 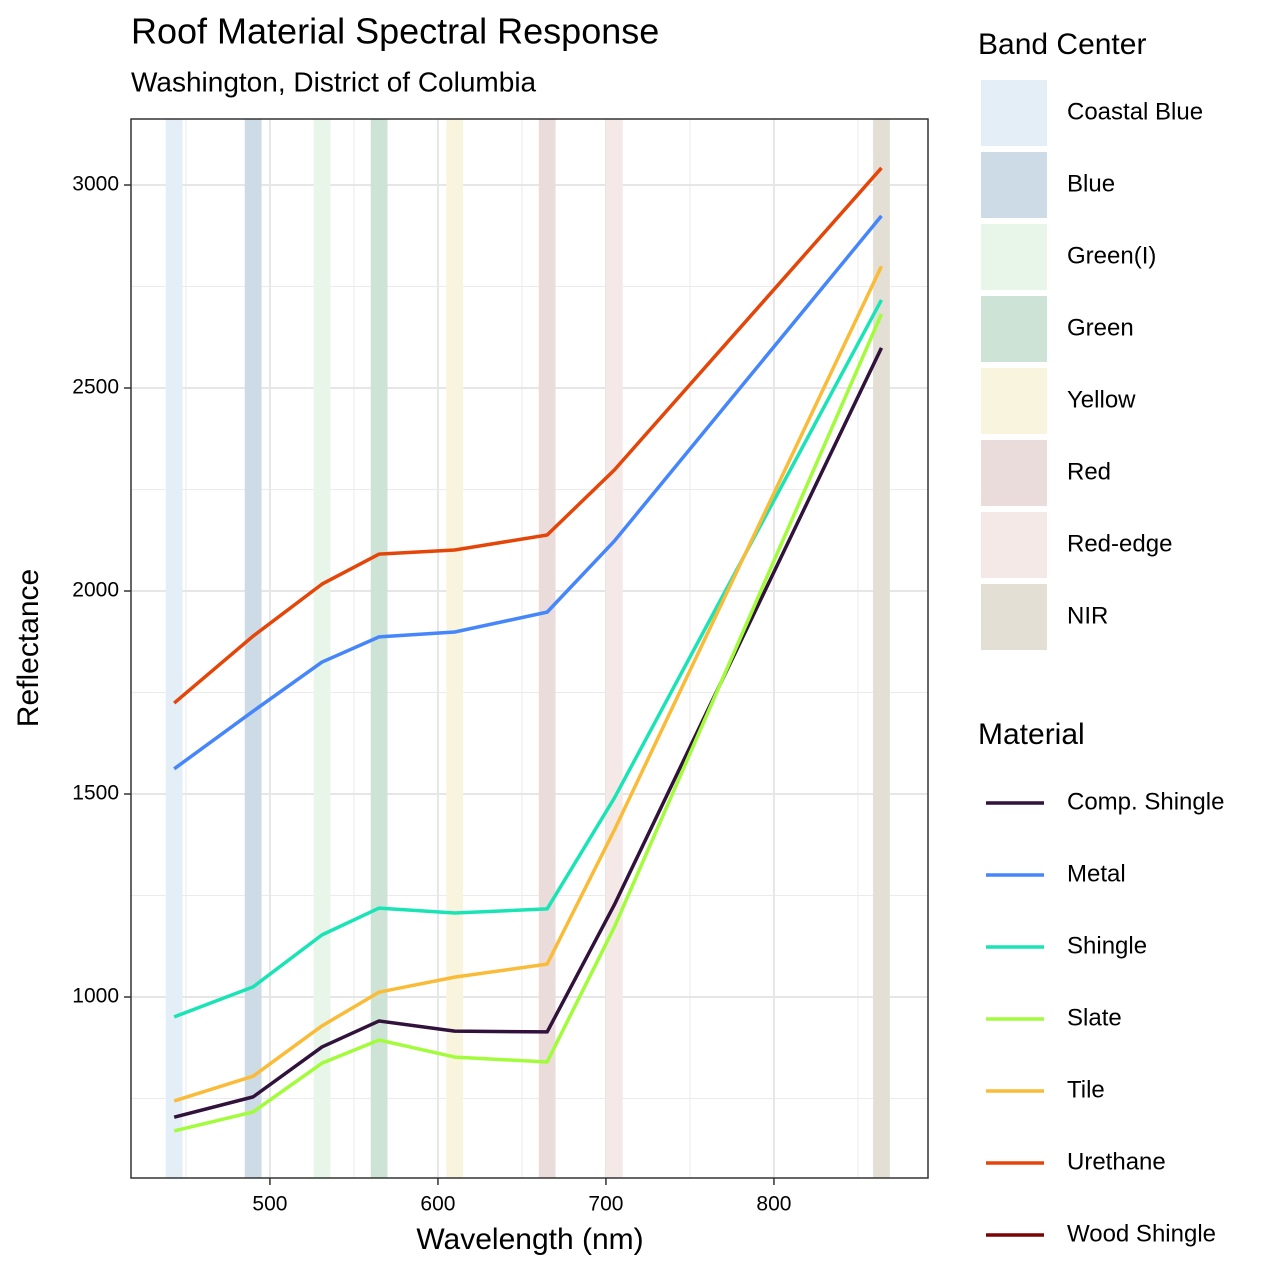 I want to click on y-tick-label: 1500, so click(x=95, y=793).